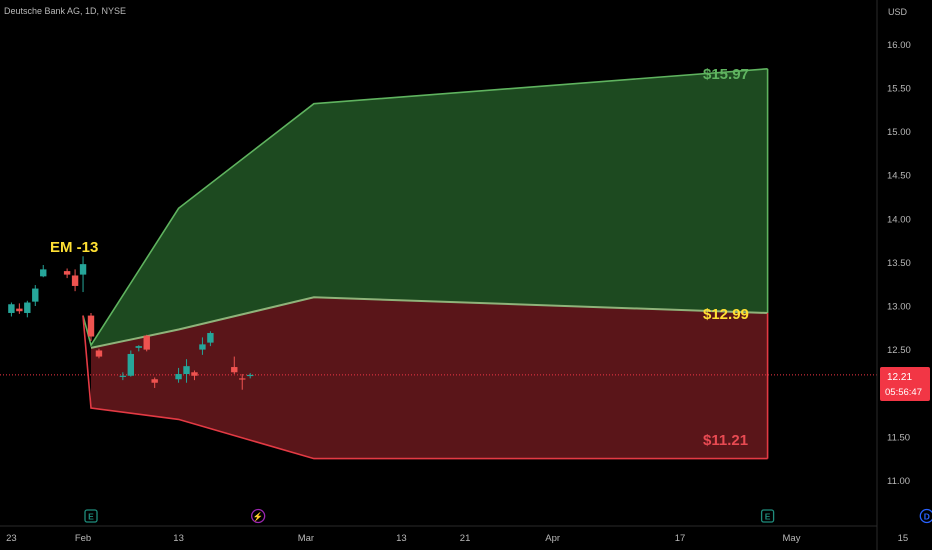 This screenshot has height=550, width=932. What do you see at coordinates (83, 538) in the screenshot?
I see `x-tick-label: Feb` at bounding box center [83, 538].